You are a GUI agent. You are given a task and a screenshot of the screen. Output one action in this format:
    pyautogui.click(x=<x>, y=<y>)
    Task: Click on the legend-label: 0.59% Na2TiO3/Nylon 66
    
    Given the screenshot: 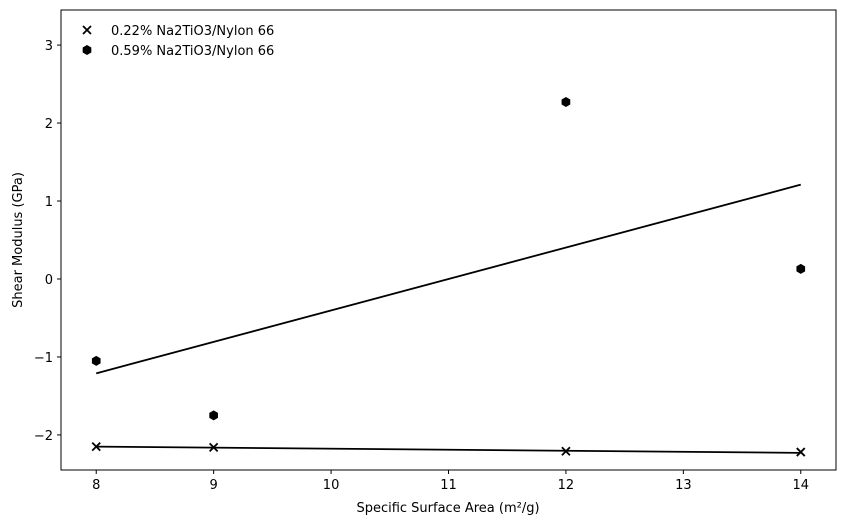 What is the action you would take?
    pyautogui.click(x=192, y=51)
    